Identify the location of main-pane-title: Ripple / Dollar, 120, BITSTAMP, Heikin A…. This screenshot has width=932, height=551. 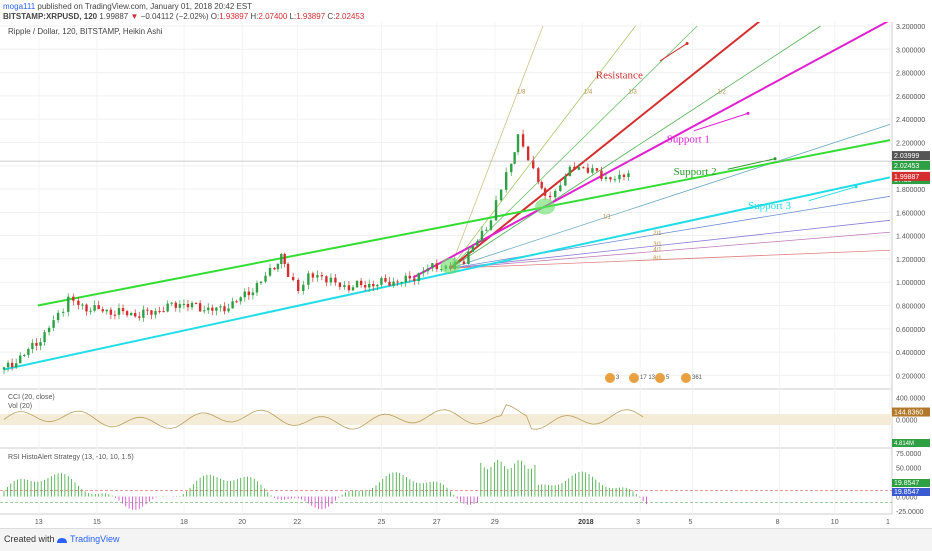
(85, 31).